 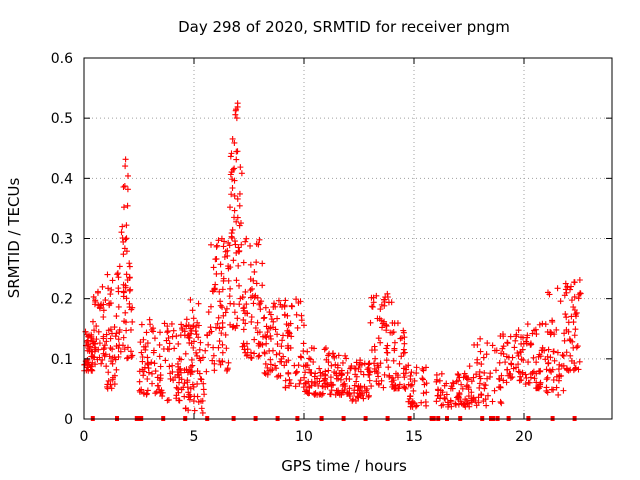 I want to click on x-tick-label: 0, so click(x=84, y=437).